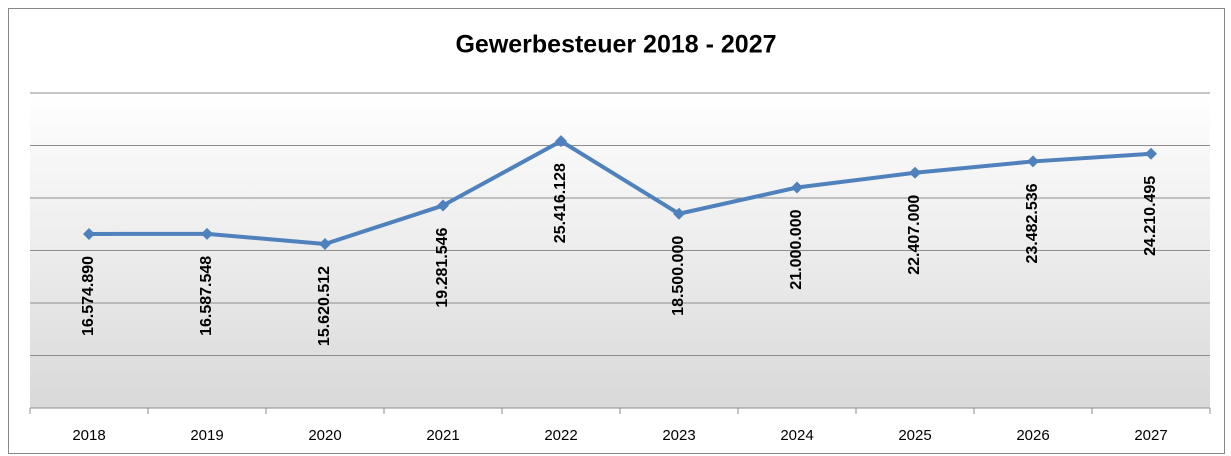 This screenshot has width=1231, height=456. I want to click on data-label: 24.210.495, so click(1150, 216).